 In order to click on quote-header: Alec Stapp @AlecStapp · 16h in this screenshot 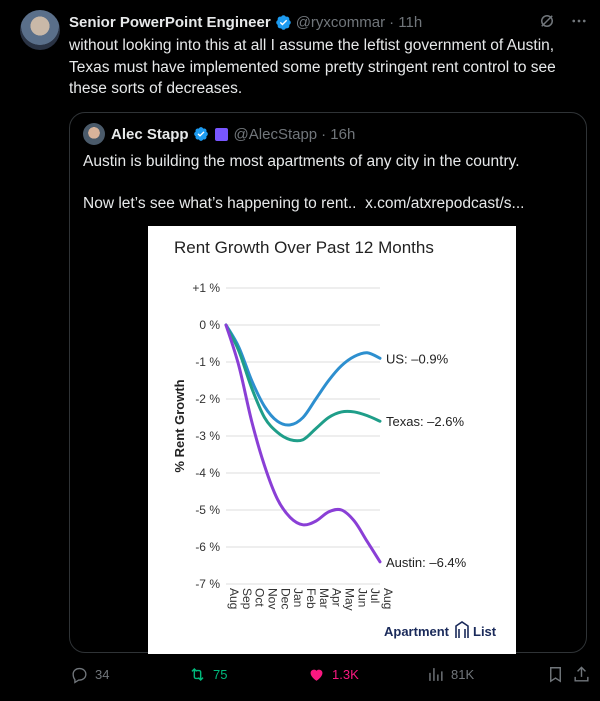, I will do `click(219, 134)`.